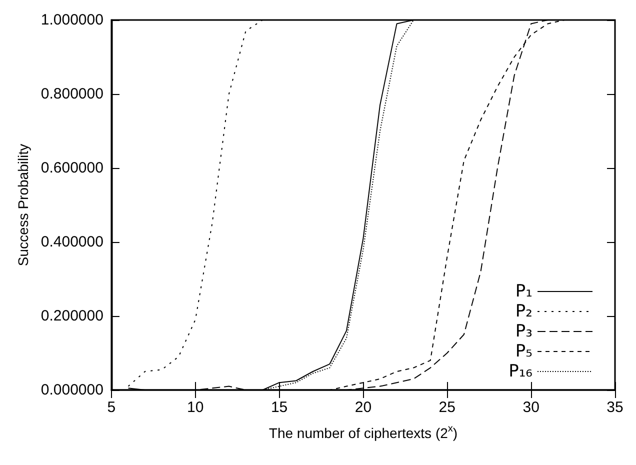 The image size is (636, 465). I want to click on x-tick-label: 15, so click(279, 407).